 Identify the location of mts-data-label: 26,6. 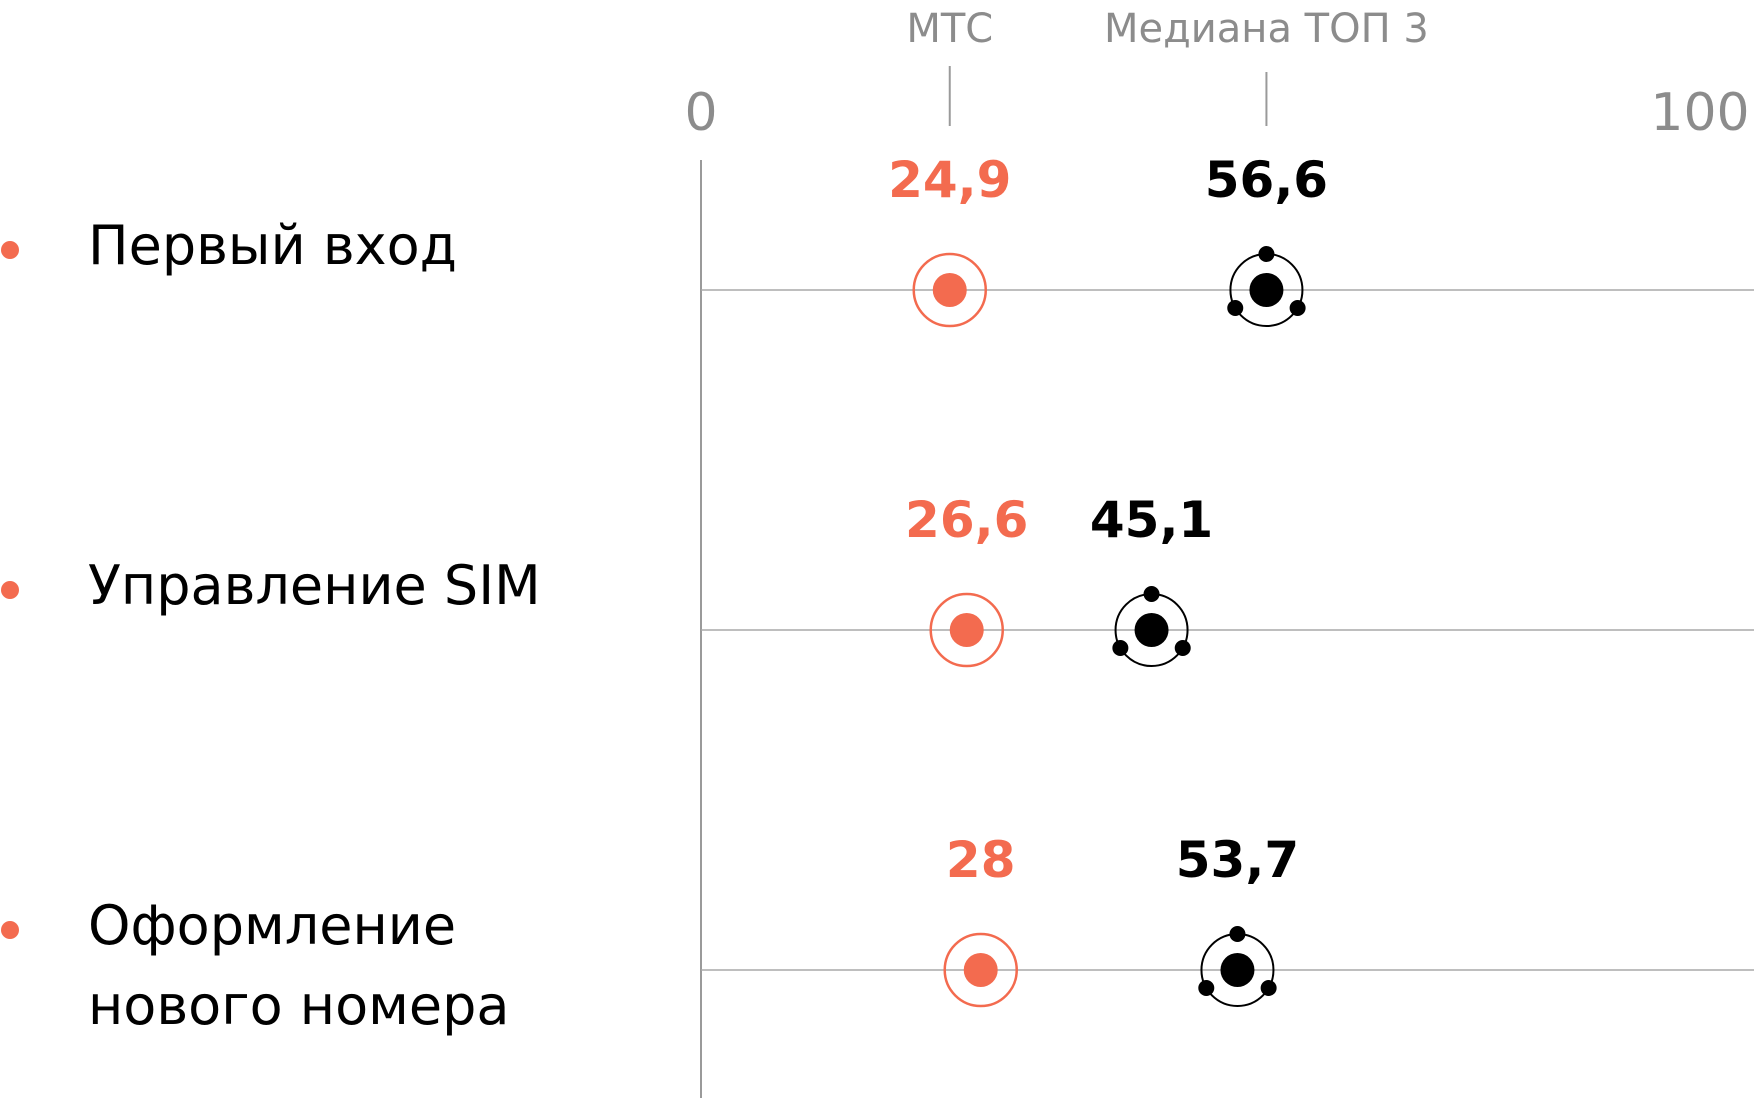
(966, 520).